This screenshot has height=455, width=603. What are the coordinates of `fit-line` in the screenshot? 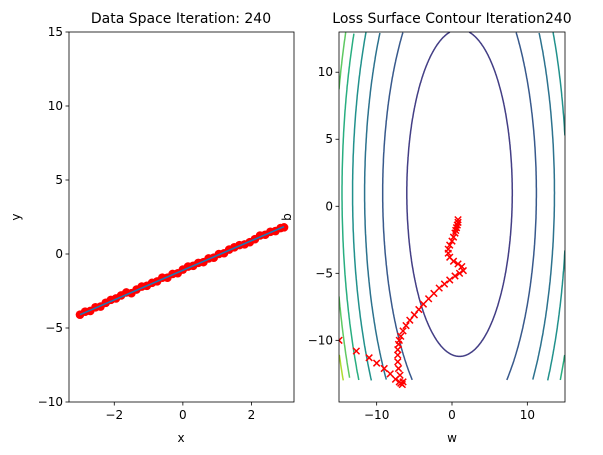 It's located at (182, 270).